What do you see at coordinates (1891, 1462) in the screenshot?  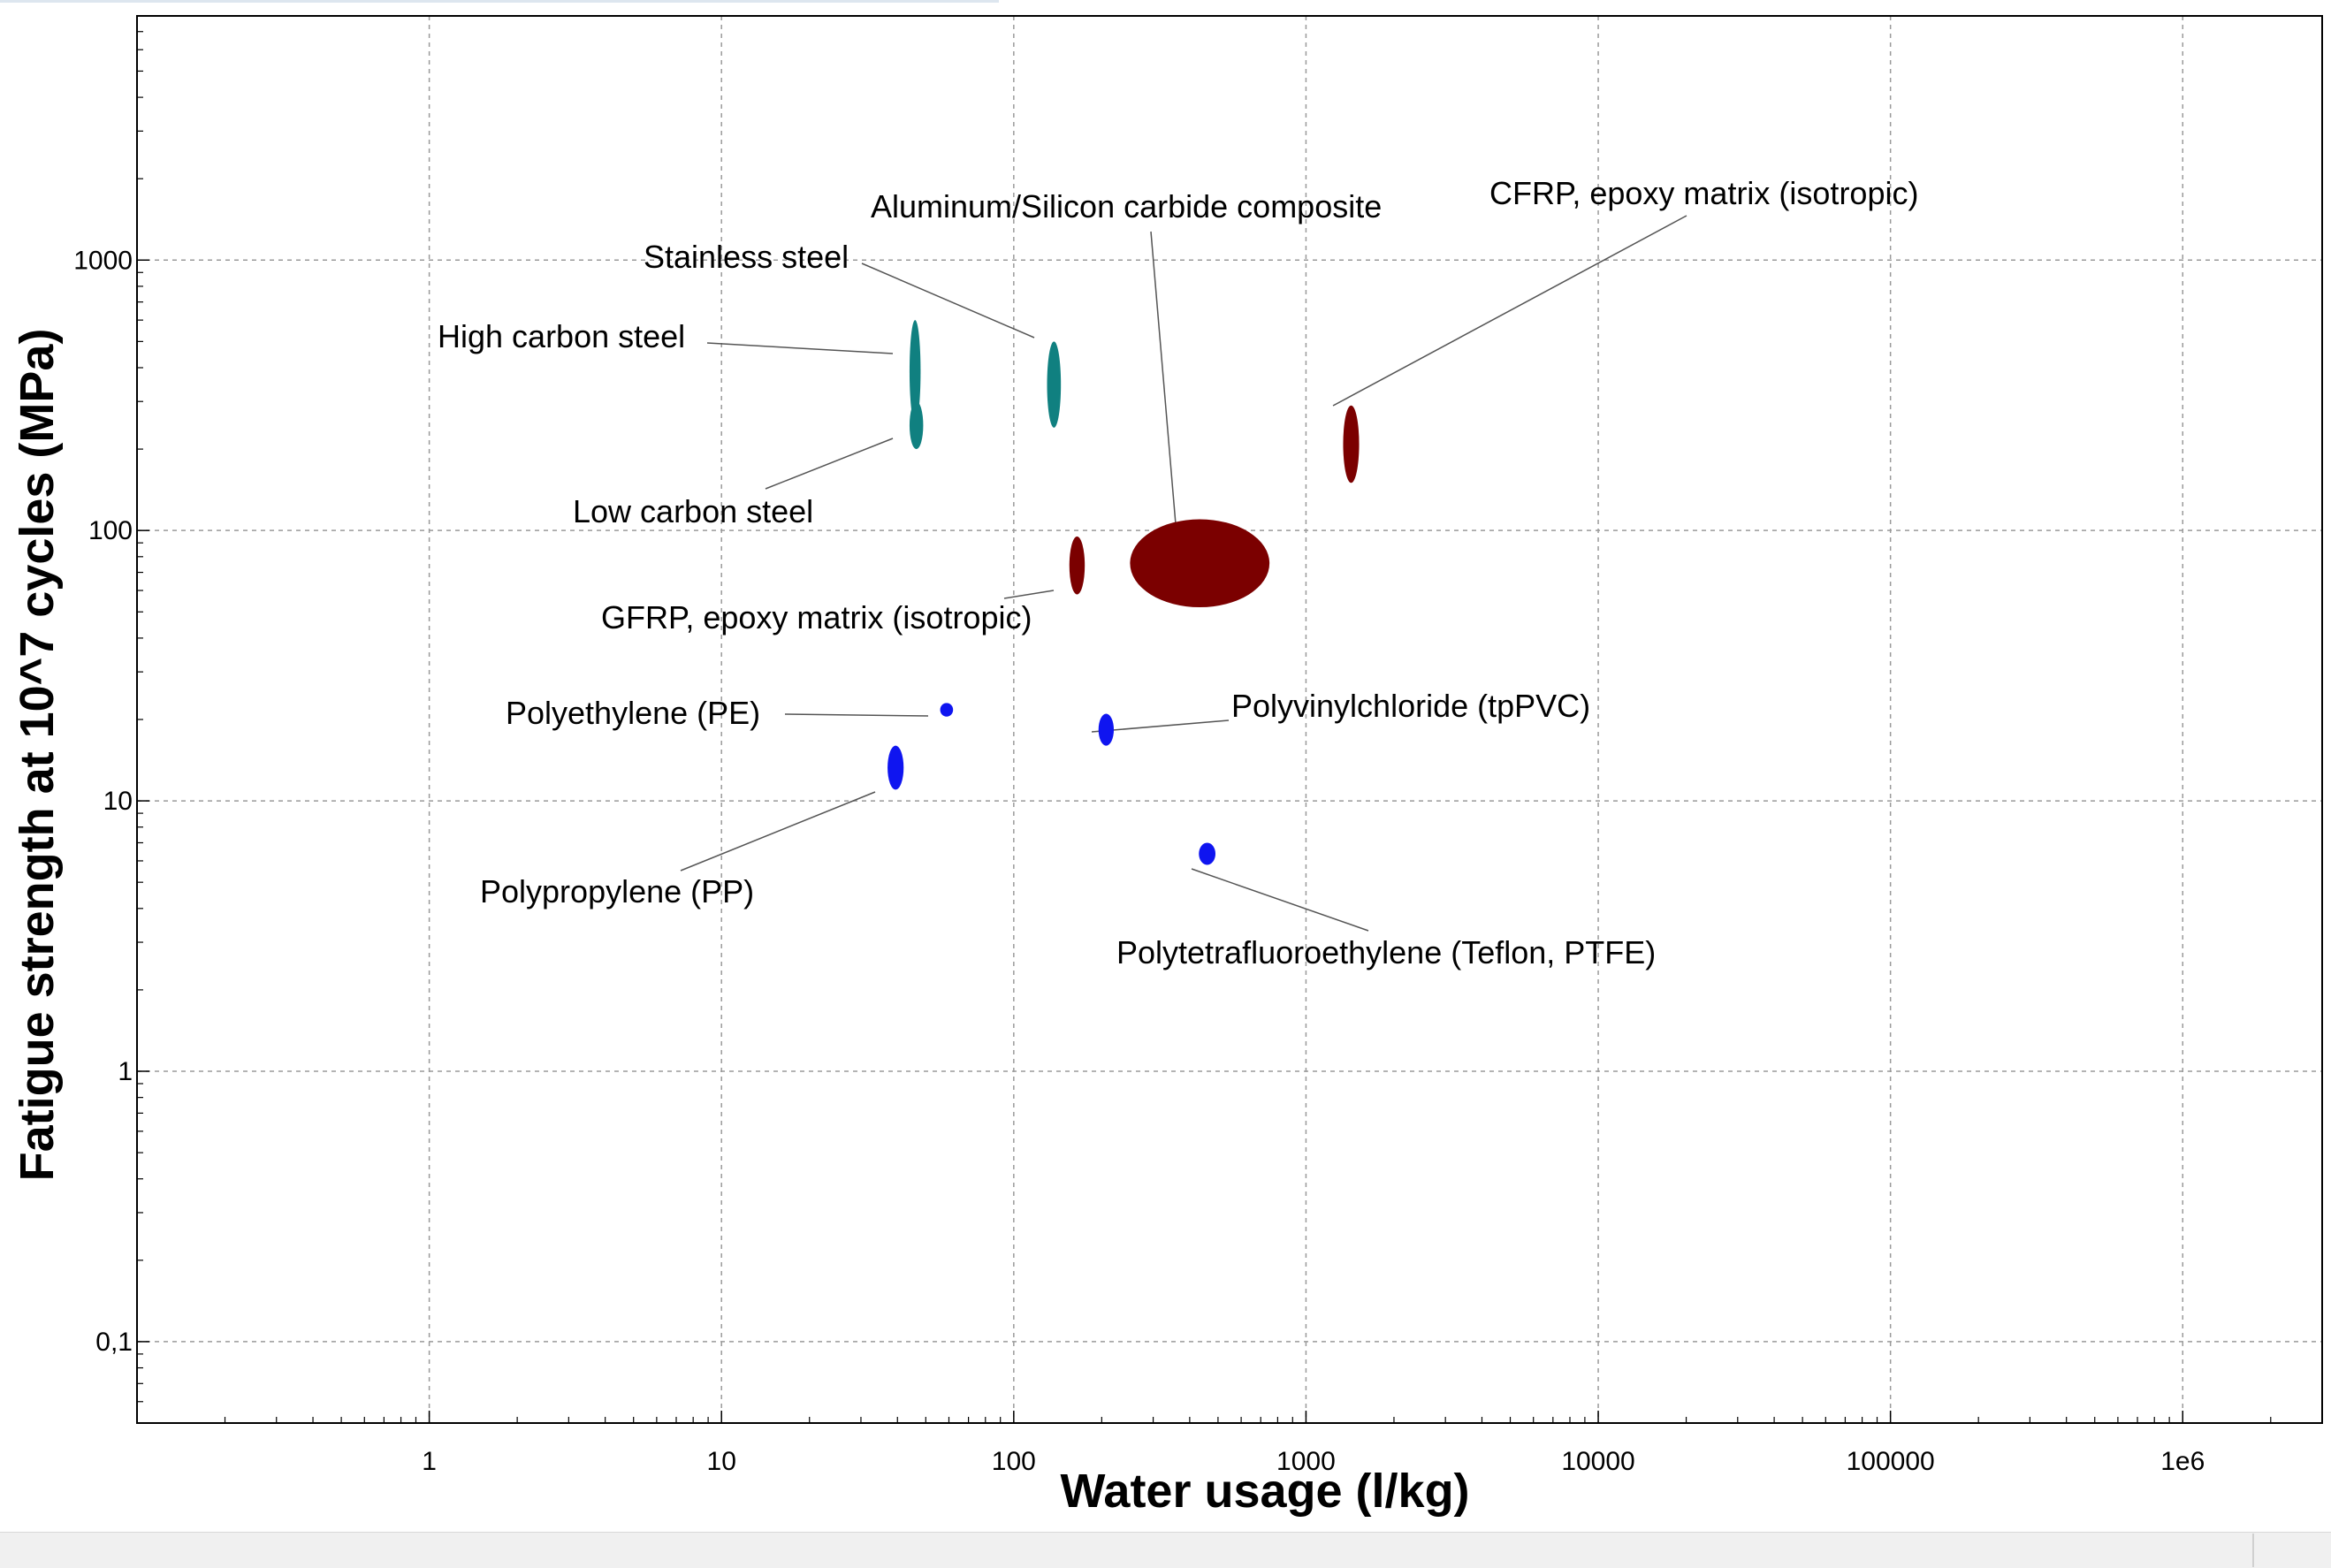 I see `x-tick-label: 100000` at bounding box center [1891, 1462].